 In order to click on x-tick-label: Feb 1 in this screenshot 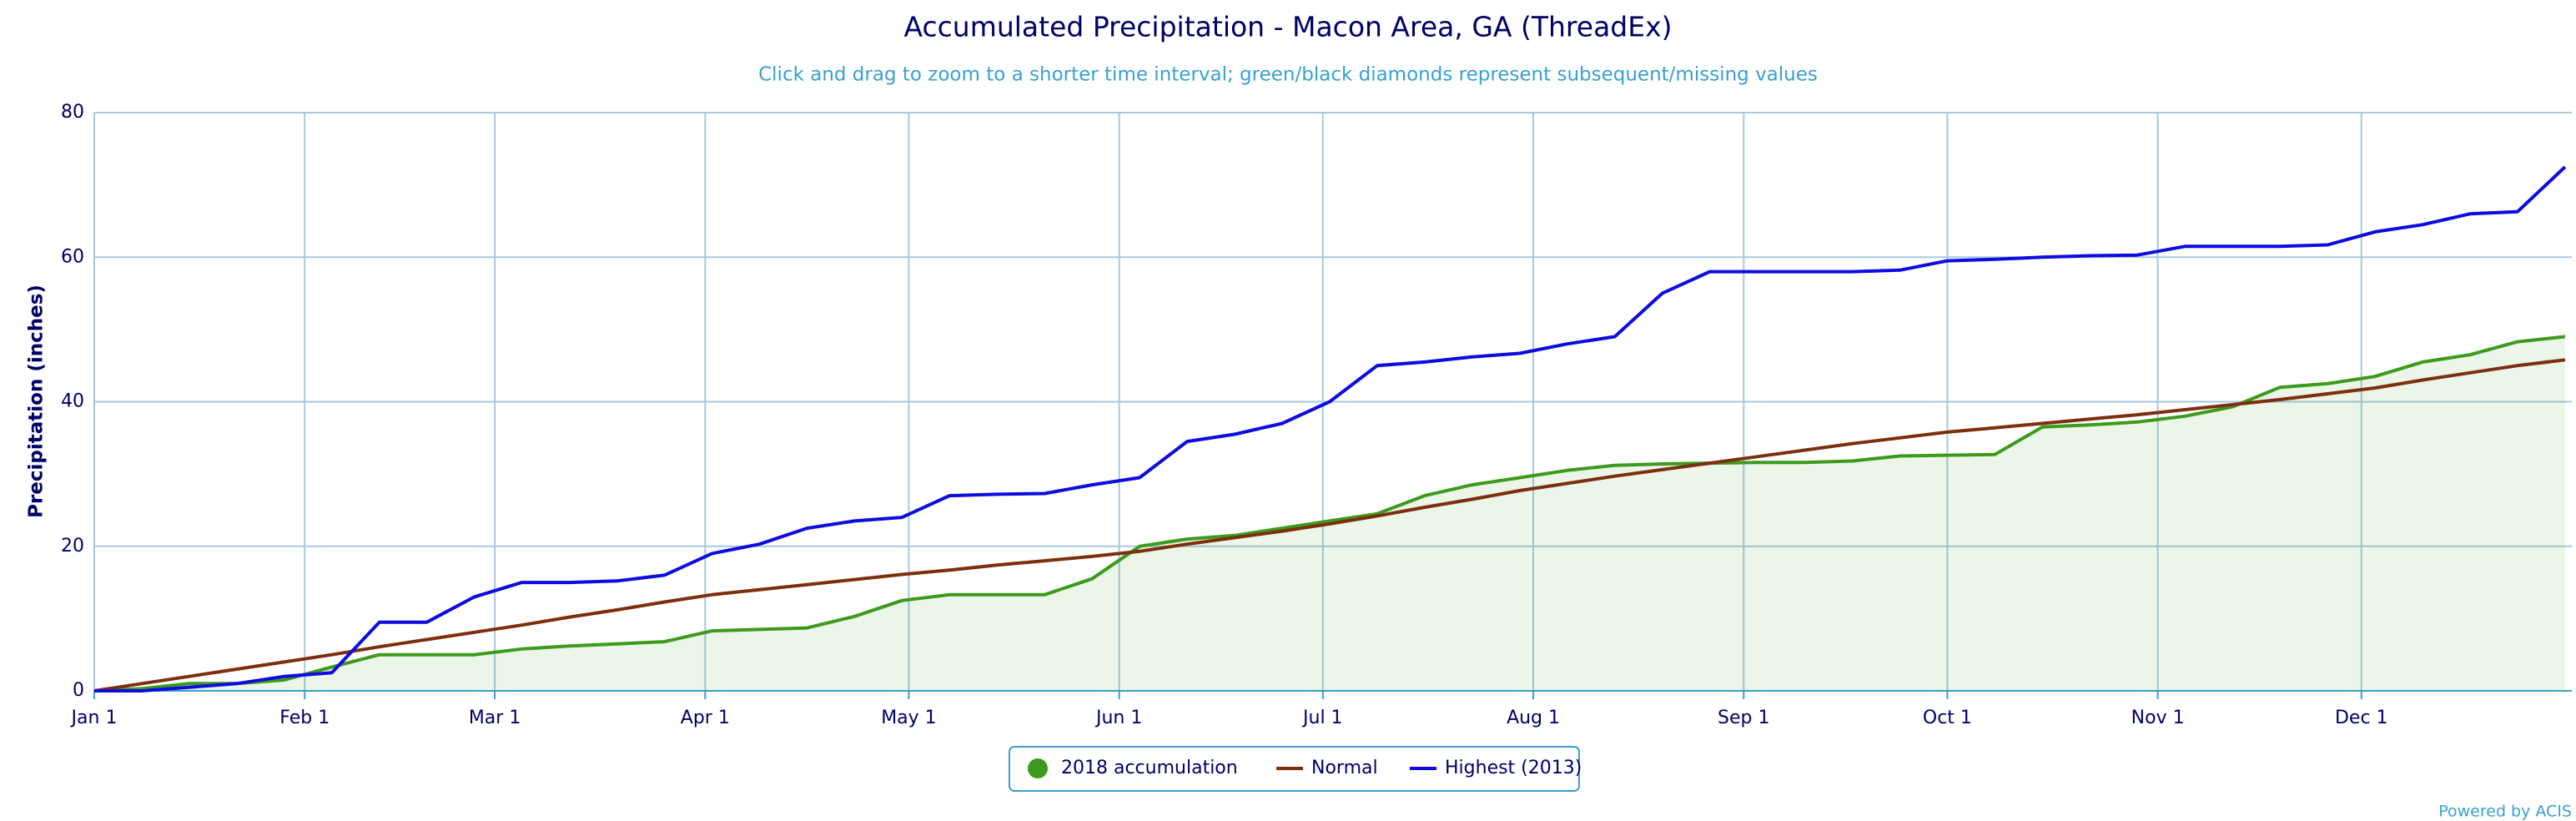, I will do `click(304, 718)`.